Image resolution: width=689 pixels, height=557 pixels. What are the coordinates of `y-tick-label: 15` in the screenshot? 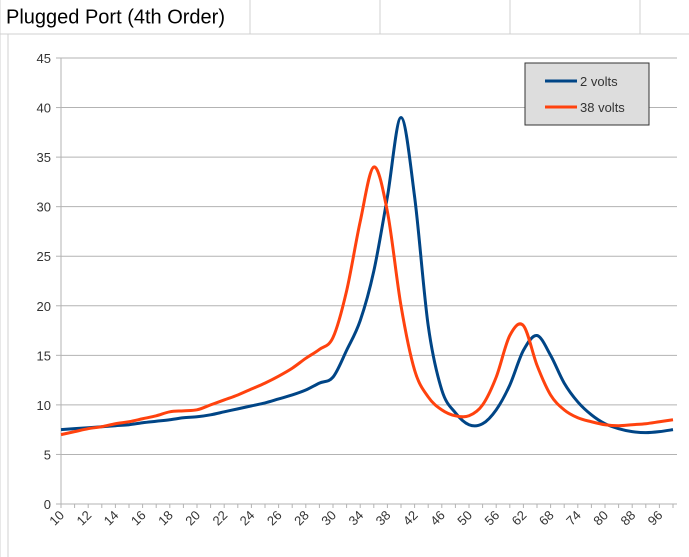 It's located at (44, 355).